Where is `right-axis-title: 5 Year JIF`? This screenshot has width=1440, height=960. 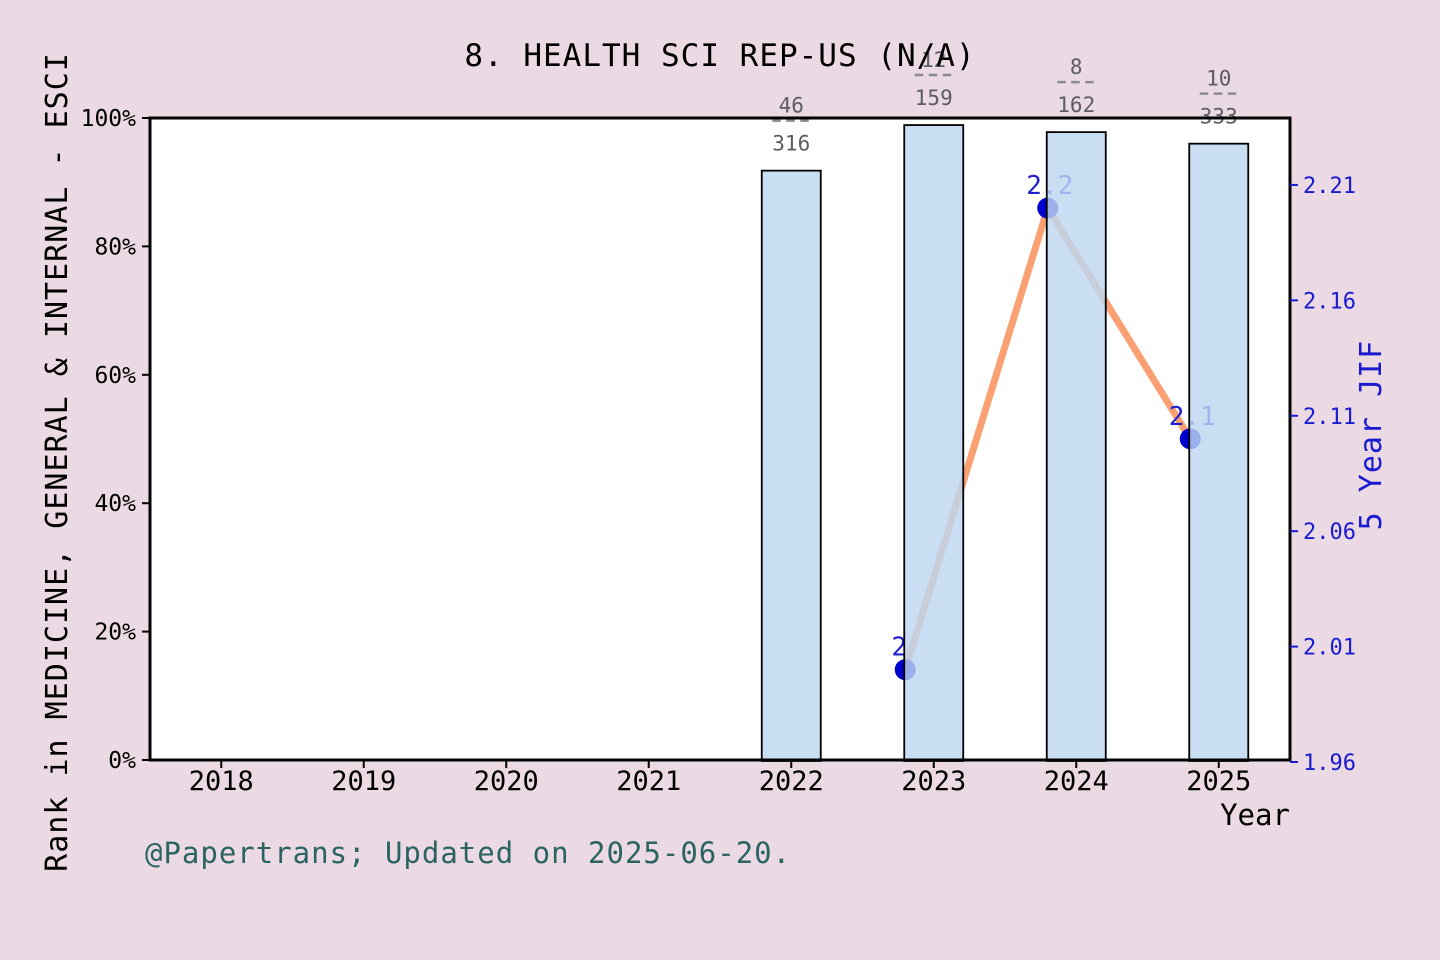 right-axis-title: 5 Year JIF is located at coordinates (1371, 435).